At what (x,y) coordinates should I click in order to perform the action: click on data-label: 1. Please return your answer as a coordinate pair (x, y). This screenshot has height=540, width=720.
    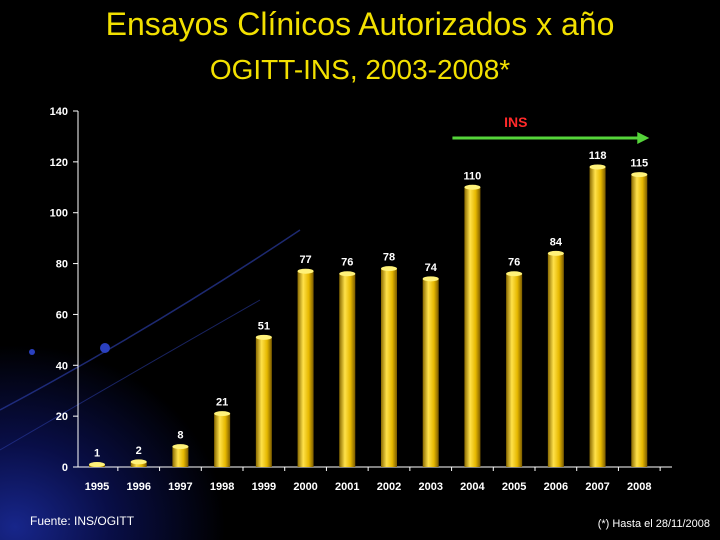
    Looking at the image, I should click on (97, 453).